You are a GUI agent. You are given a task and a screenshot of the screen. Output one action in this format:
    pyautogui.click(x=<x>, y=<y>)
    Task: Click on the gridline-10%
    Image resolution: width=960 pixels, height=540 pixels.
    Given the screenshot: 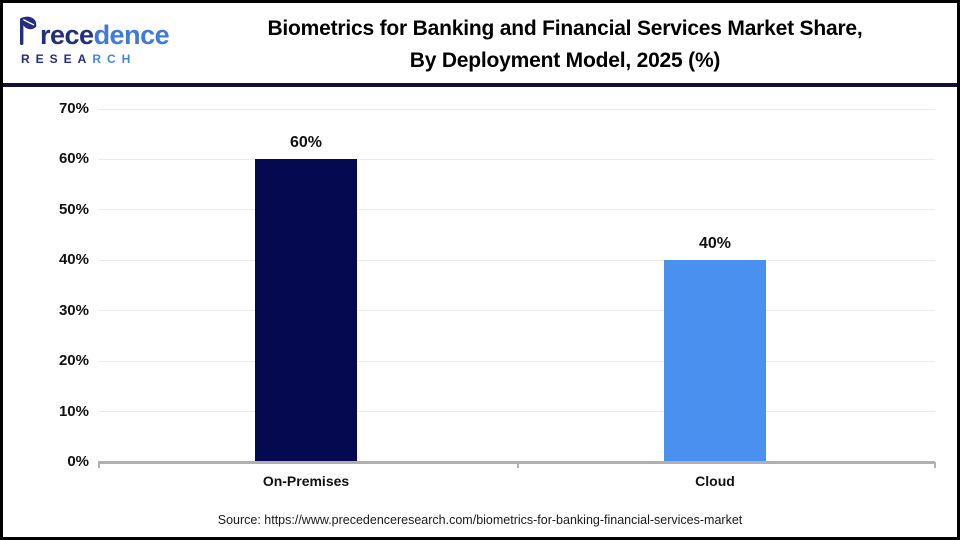 What is the action you would take?
    pyautogui.click(x=516, y=412)
    